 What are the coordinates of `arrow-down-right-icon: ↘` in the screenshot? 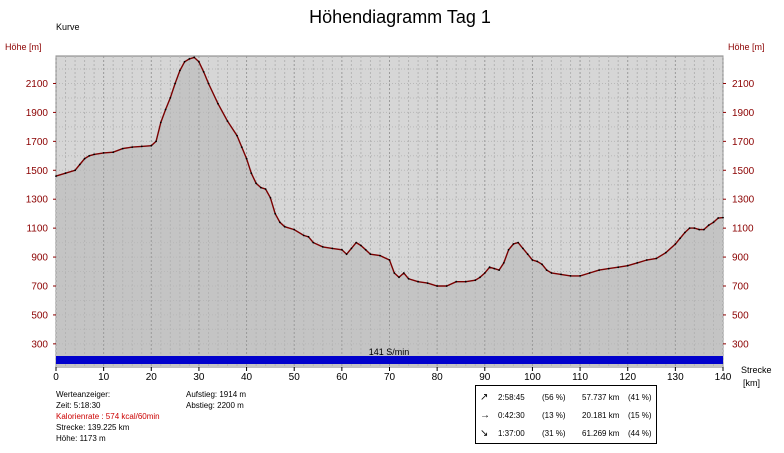 It's located at (484, 433).